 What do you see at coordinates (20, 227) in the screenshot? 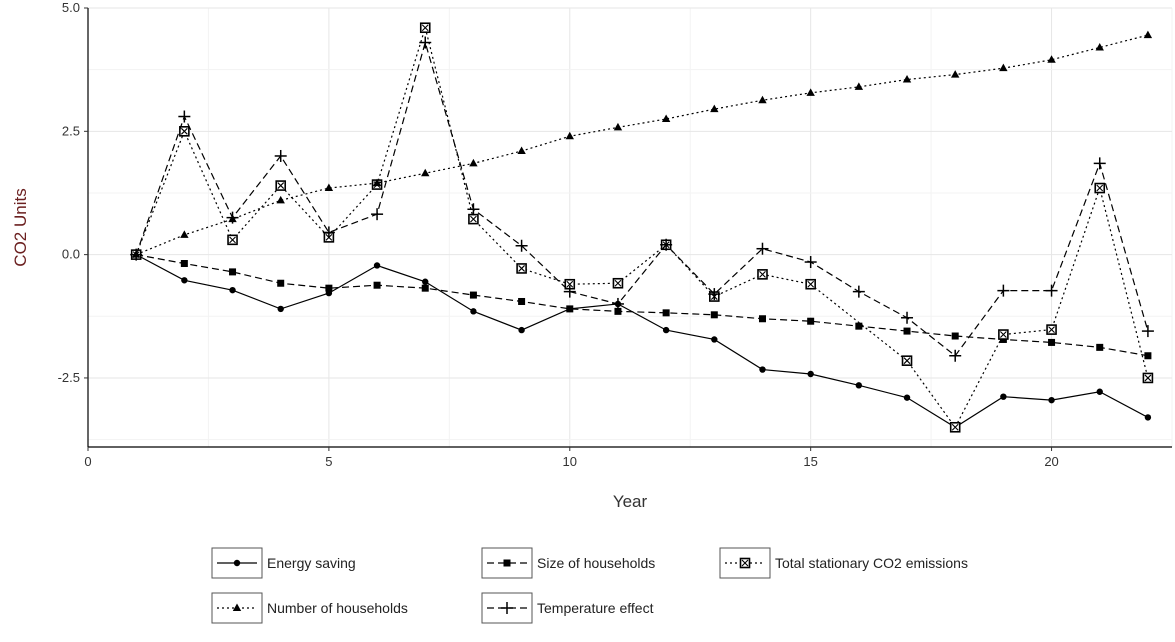
I see `y-axis-title: CO2 Units` at bounding box center [20, 227].